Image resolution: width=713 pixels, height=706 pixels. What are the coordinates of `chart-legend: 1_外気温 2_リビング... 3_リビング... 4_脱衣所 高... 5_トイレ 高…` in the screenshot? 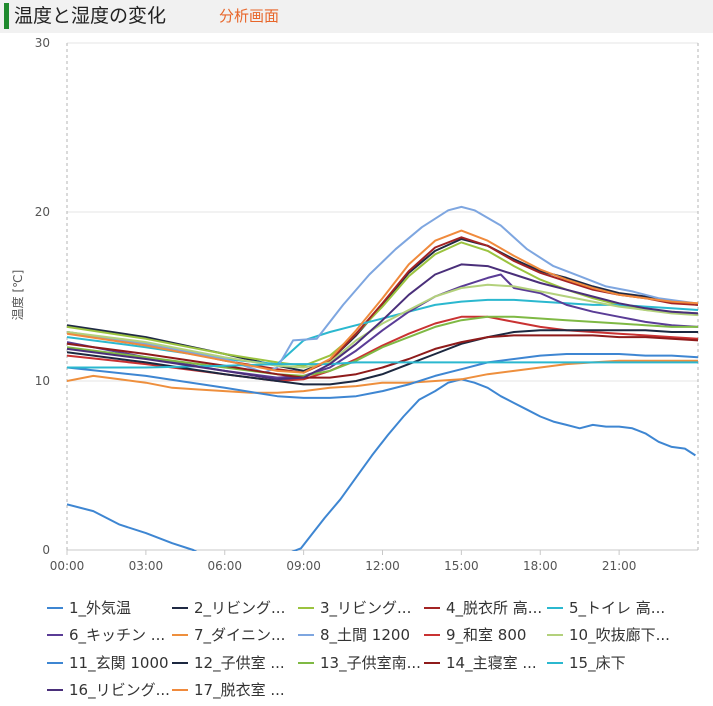 It's located at (358, 649).